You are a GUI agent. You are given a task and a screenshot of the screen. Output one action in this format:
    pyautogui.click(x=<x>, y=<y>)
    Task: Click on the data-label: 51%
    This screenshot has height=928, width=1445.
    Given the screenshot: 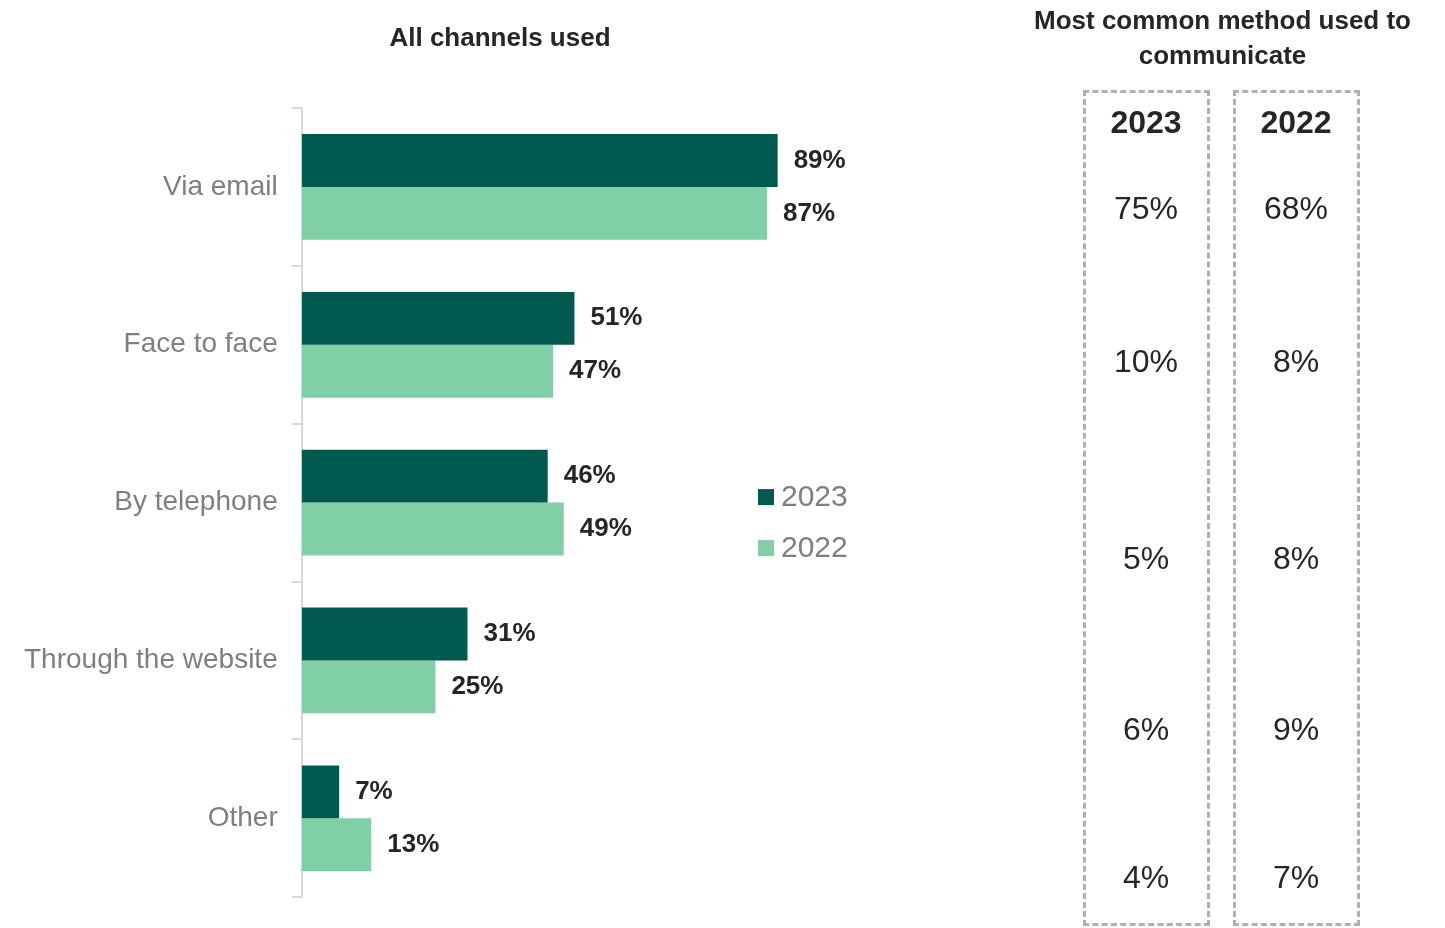 What is the action you would take?
    pyautogui.click(x=616, y=316)
    